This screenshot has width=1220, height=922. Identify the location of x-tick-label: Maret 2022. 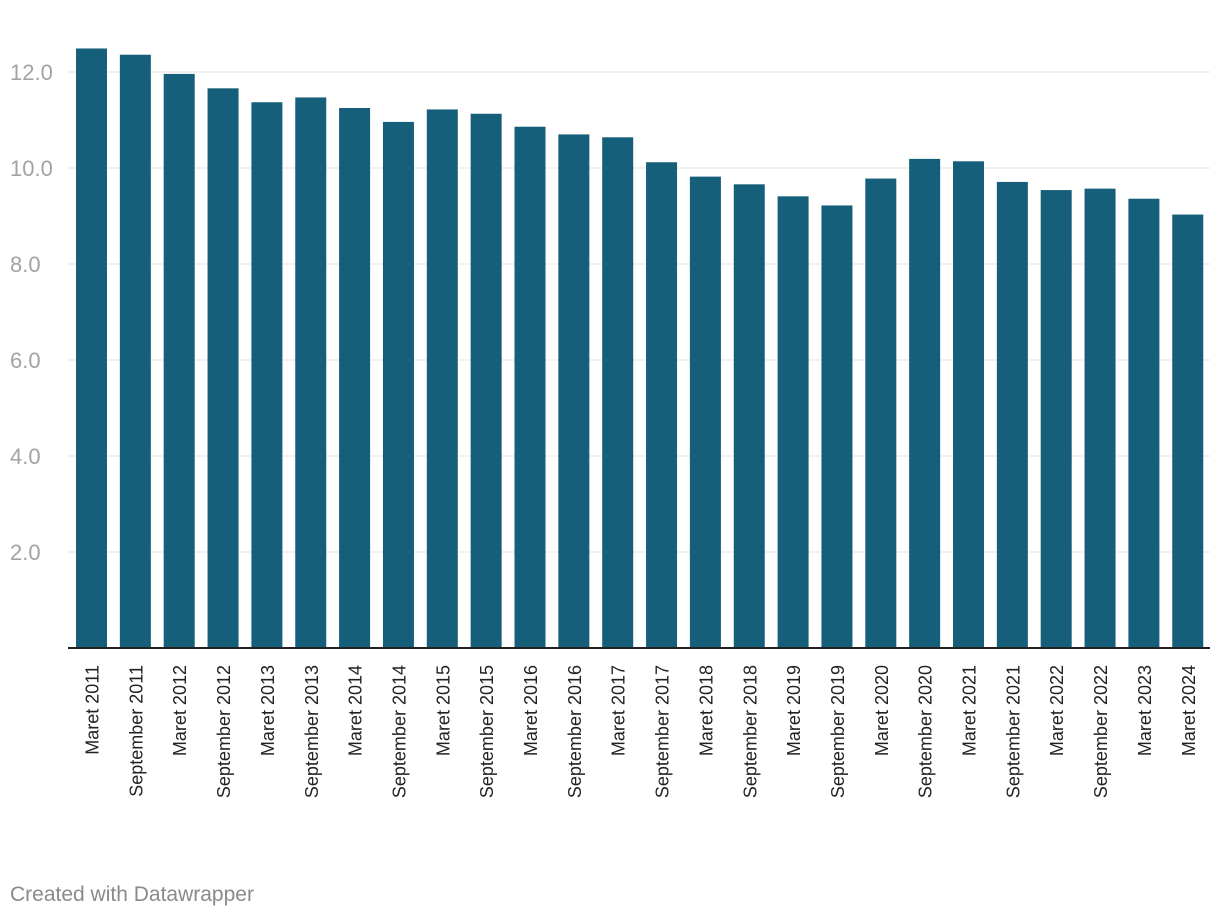
(1057, 710).